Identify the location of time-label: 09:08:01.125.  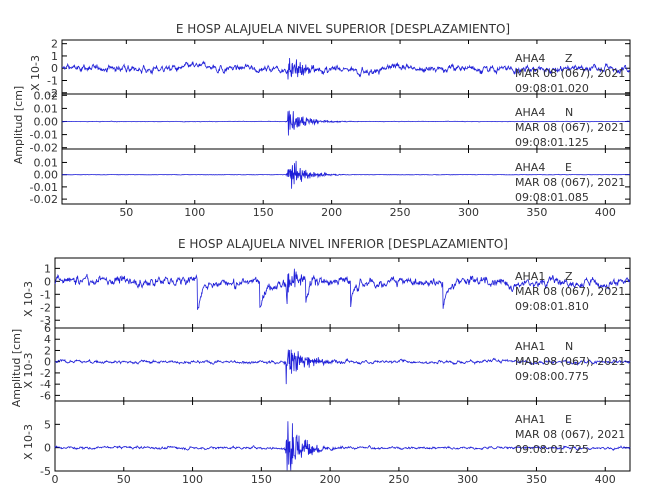
(552, 142).